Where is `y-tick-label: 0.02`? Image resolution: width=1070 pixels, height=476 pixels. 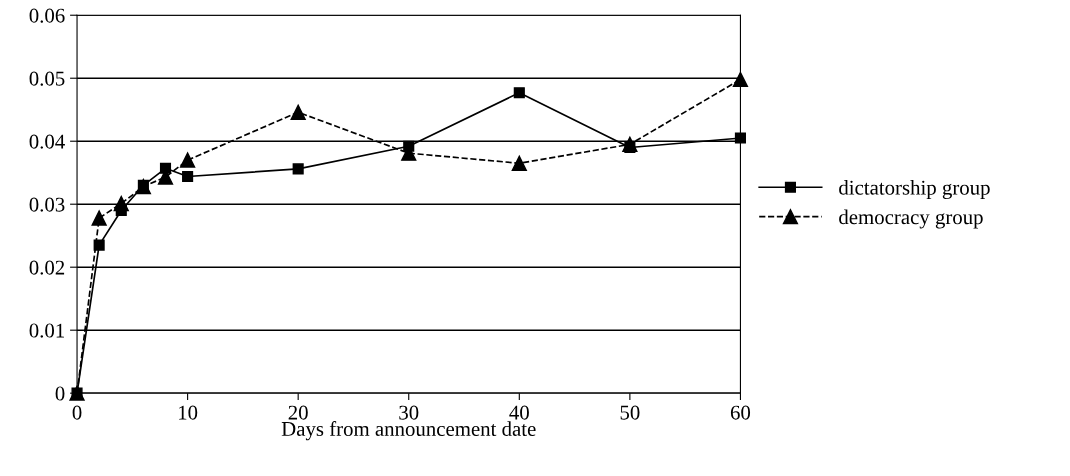 y-tick-label: 0.02 is located at coordinates (47, 267).